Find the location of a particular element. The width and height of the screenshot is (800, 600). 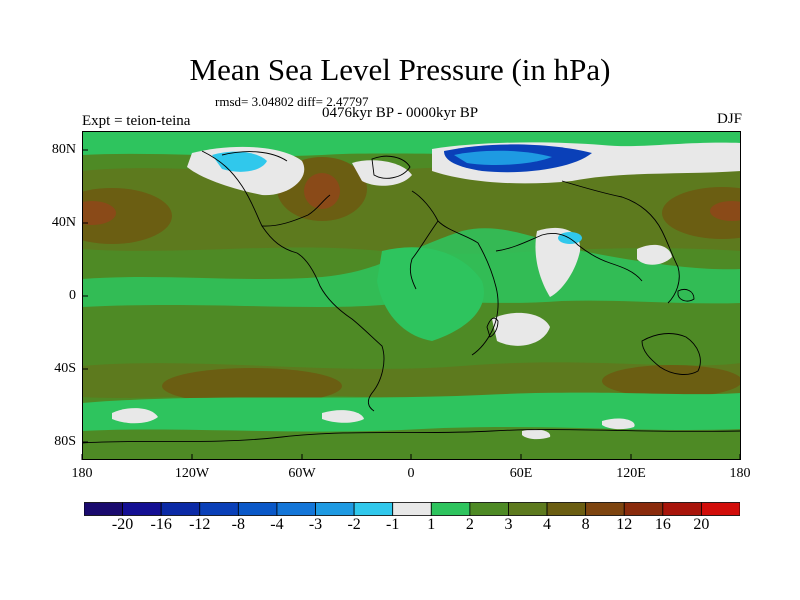

colorbar-label: -16 is located at coordinates (161, 524).